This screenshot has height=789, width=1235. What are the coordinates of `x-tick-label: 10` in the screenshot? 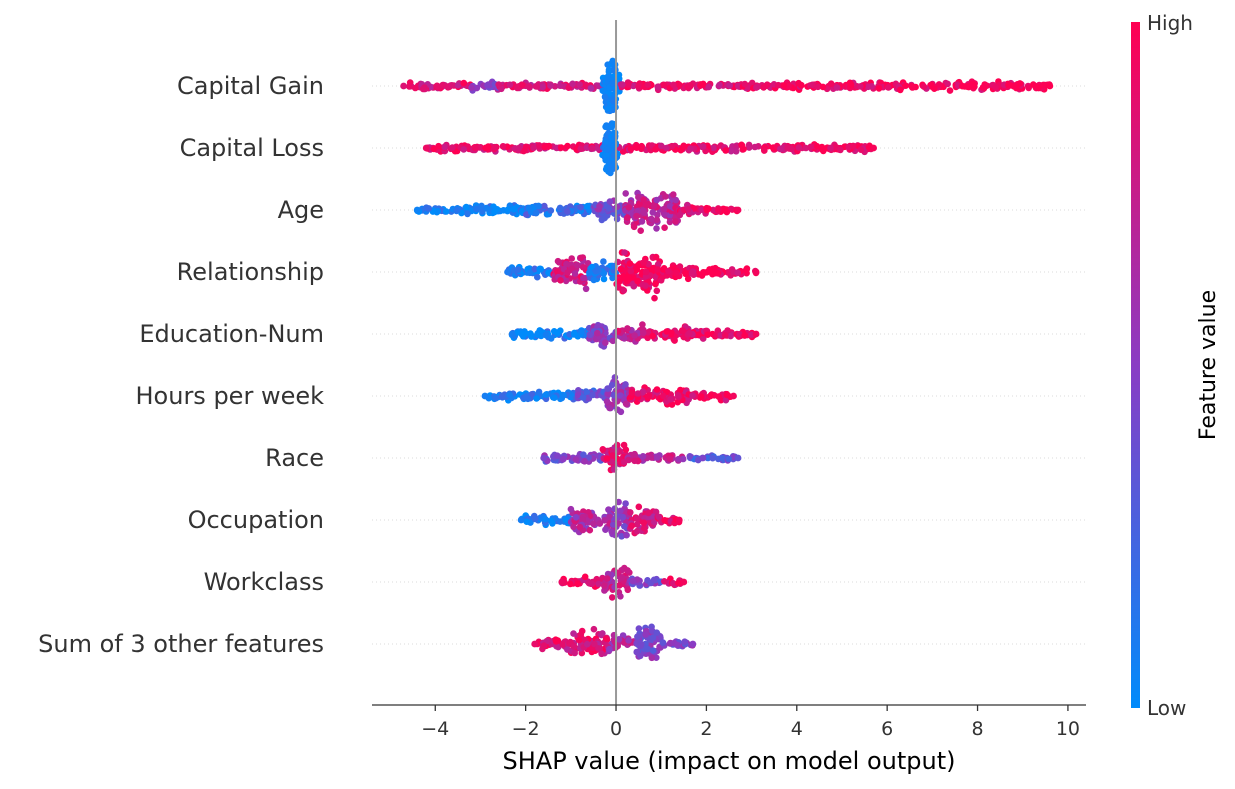 It's located at (1068, 729).